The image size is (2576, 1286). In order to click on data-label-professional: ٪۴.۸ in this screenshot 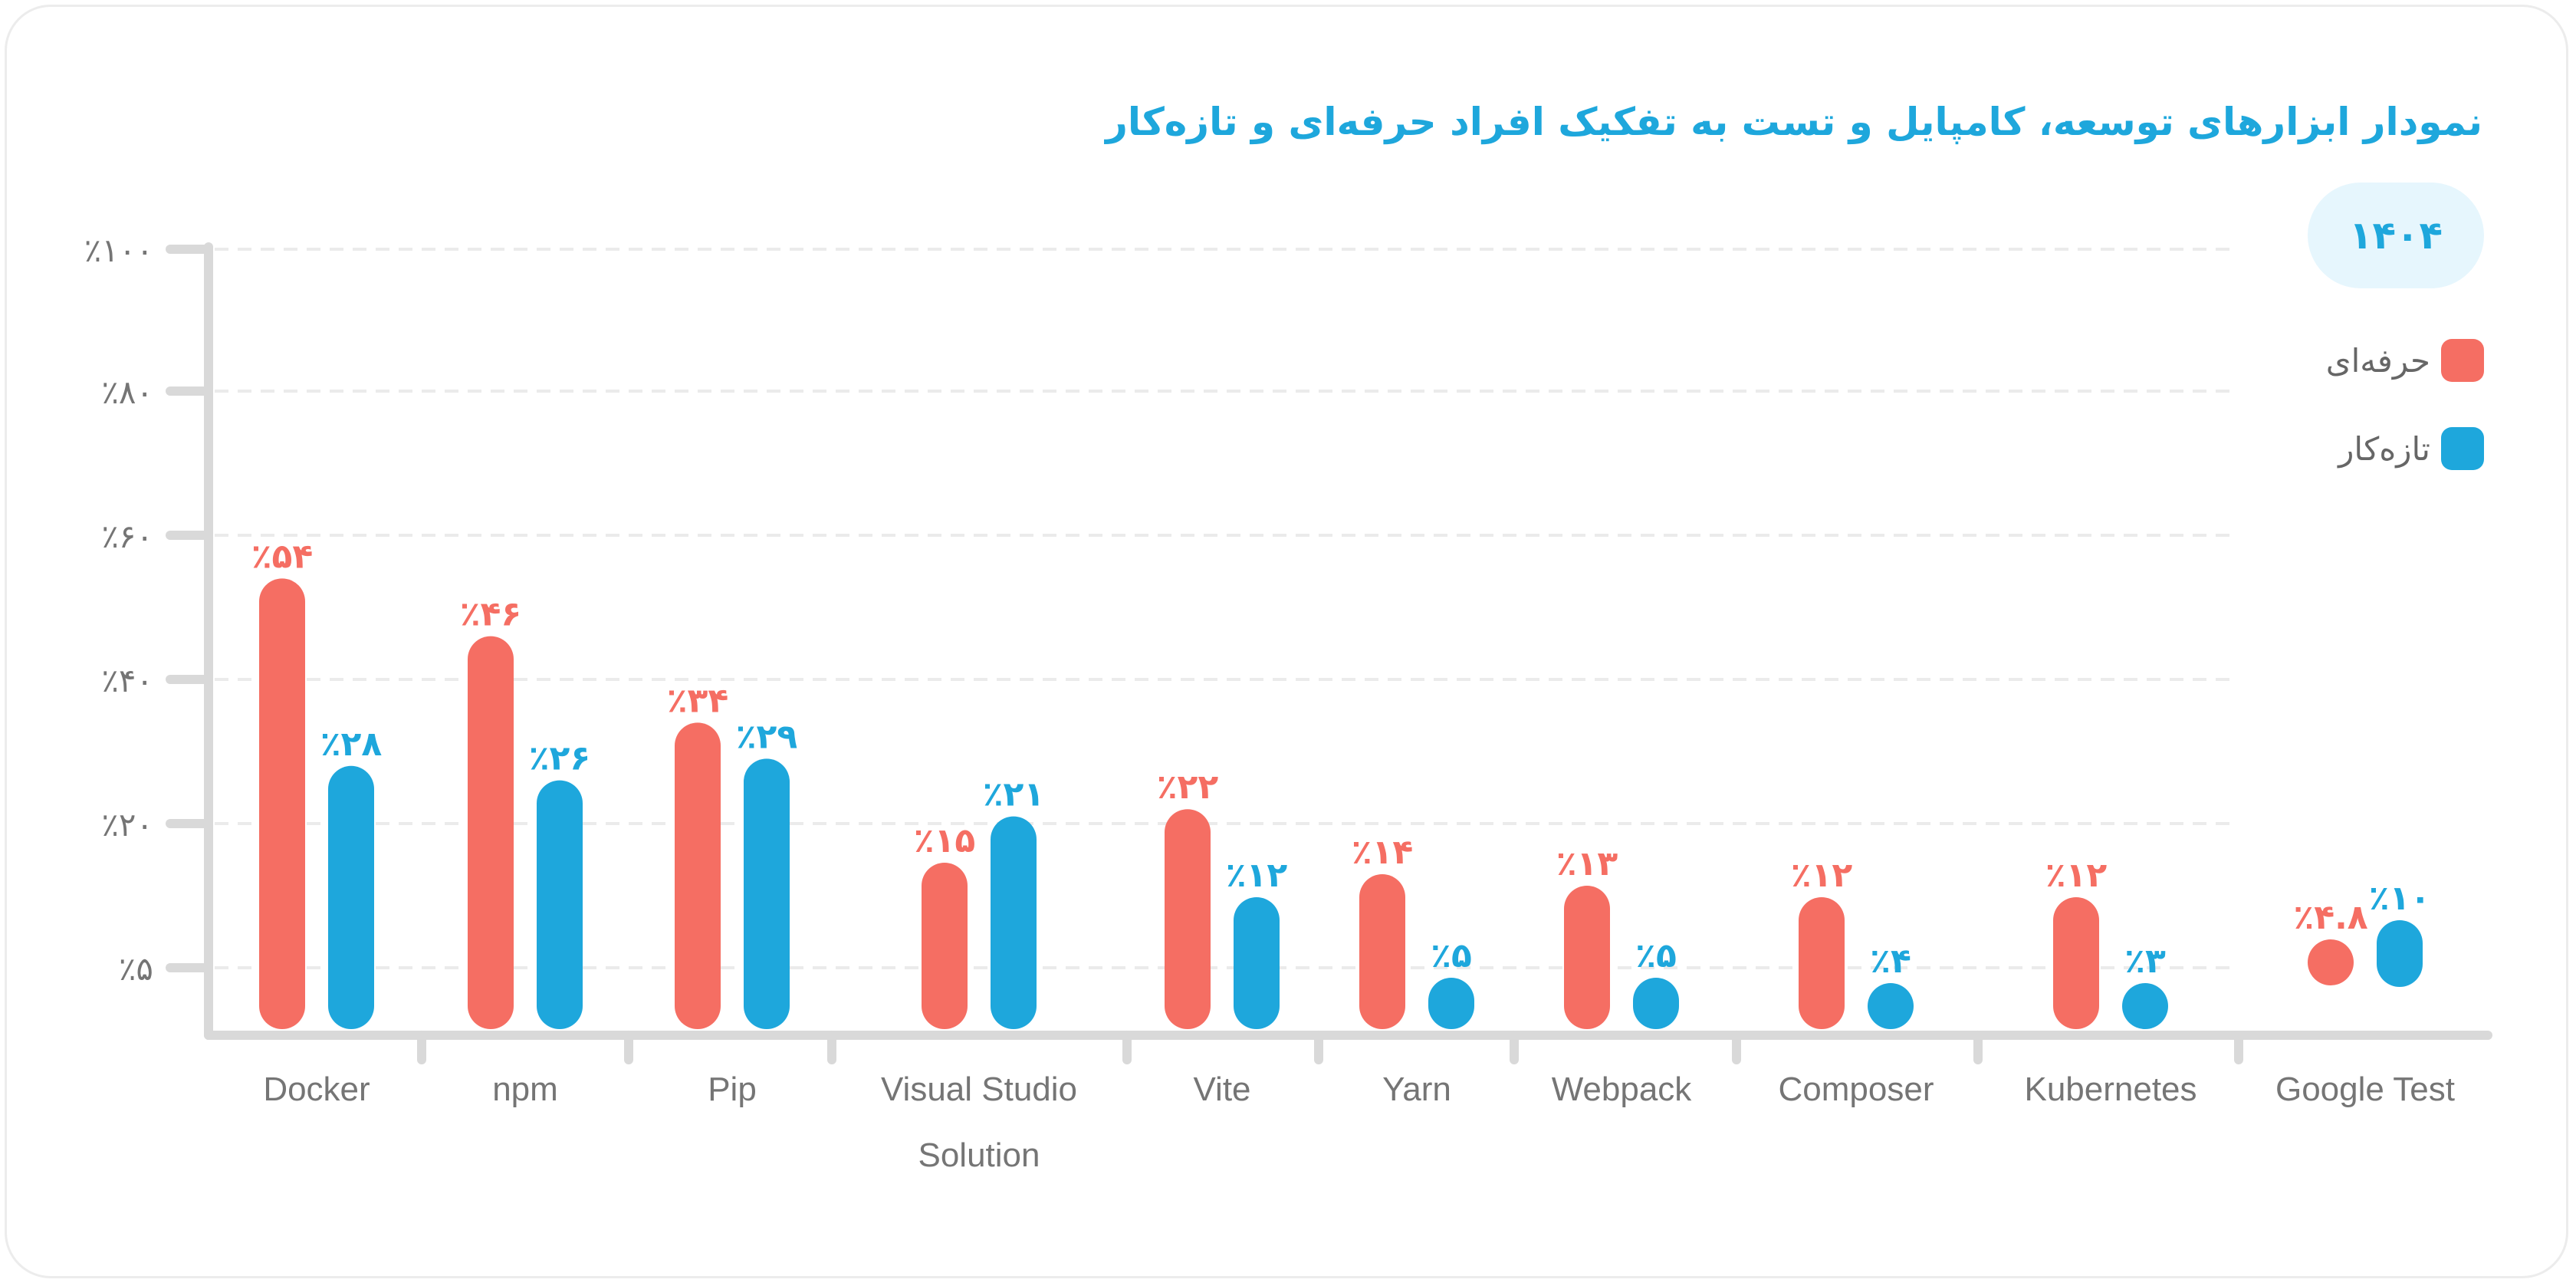, I will do `click(2330, 917)`.